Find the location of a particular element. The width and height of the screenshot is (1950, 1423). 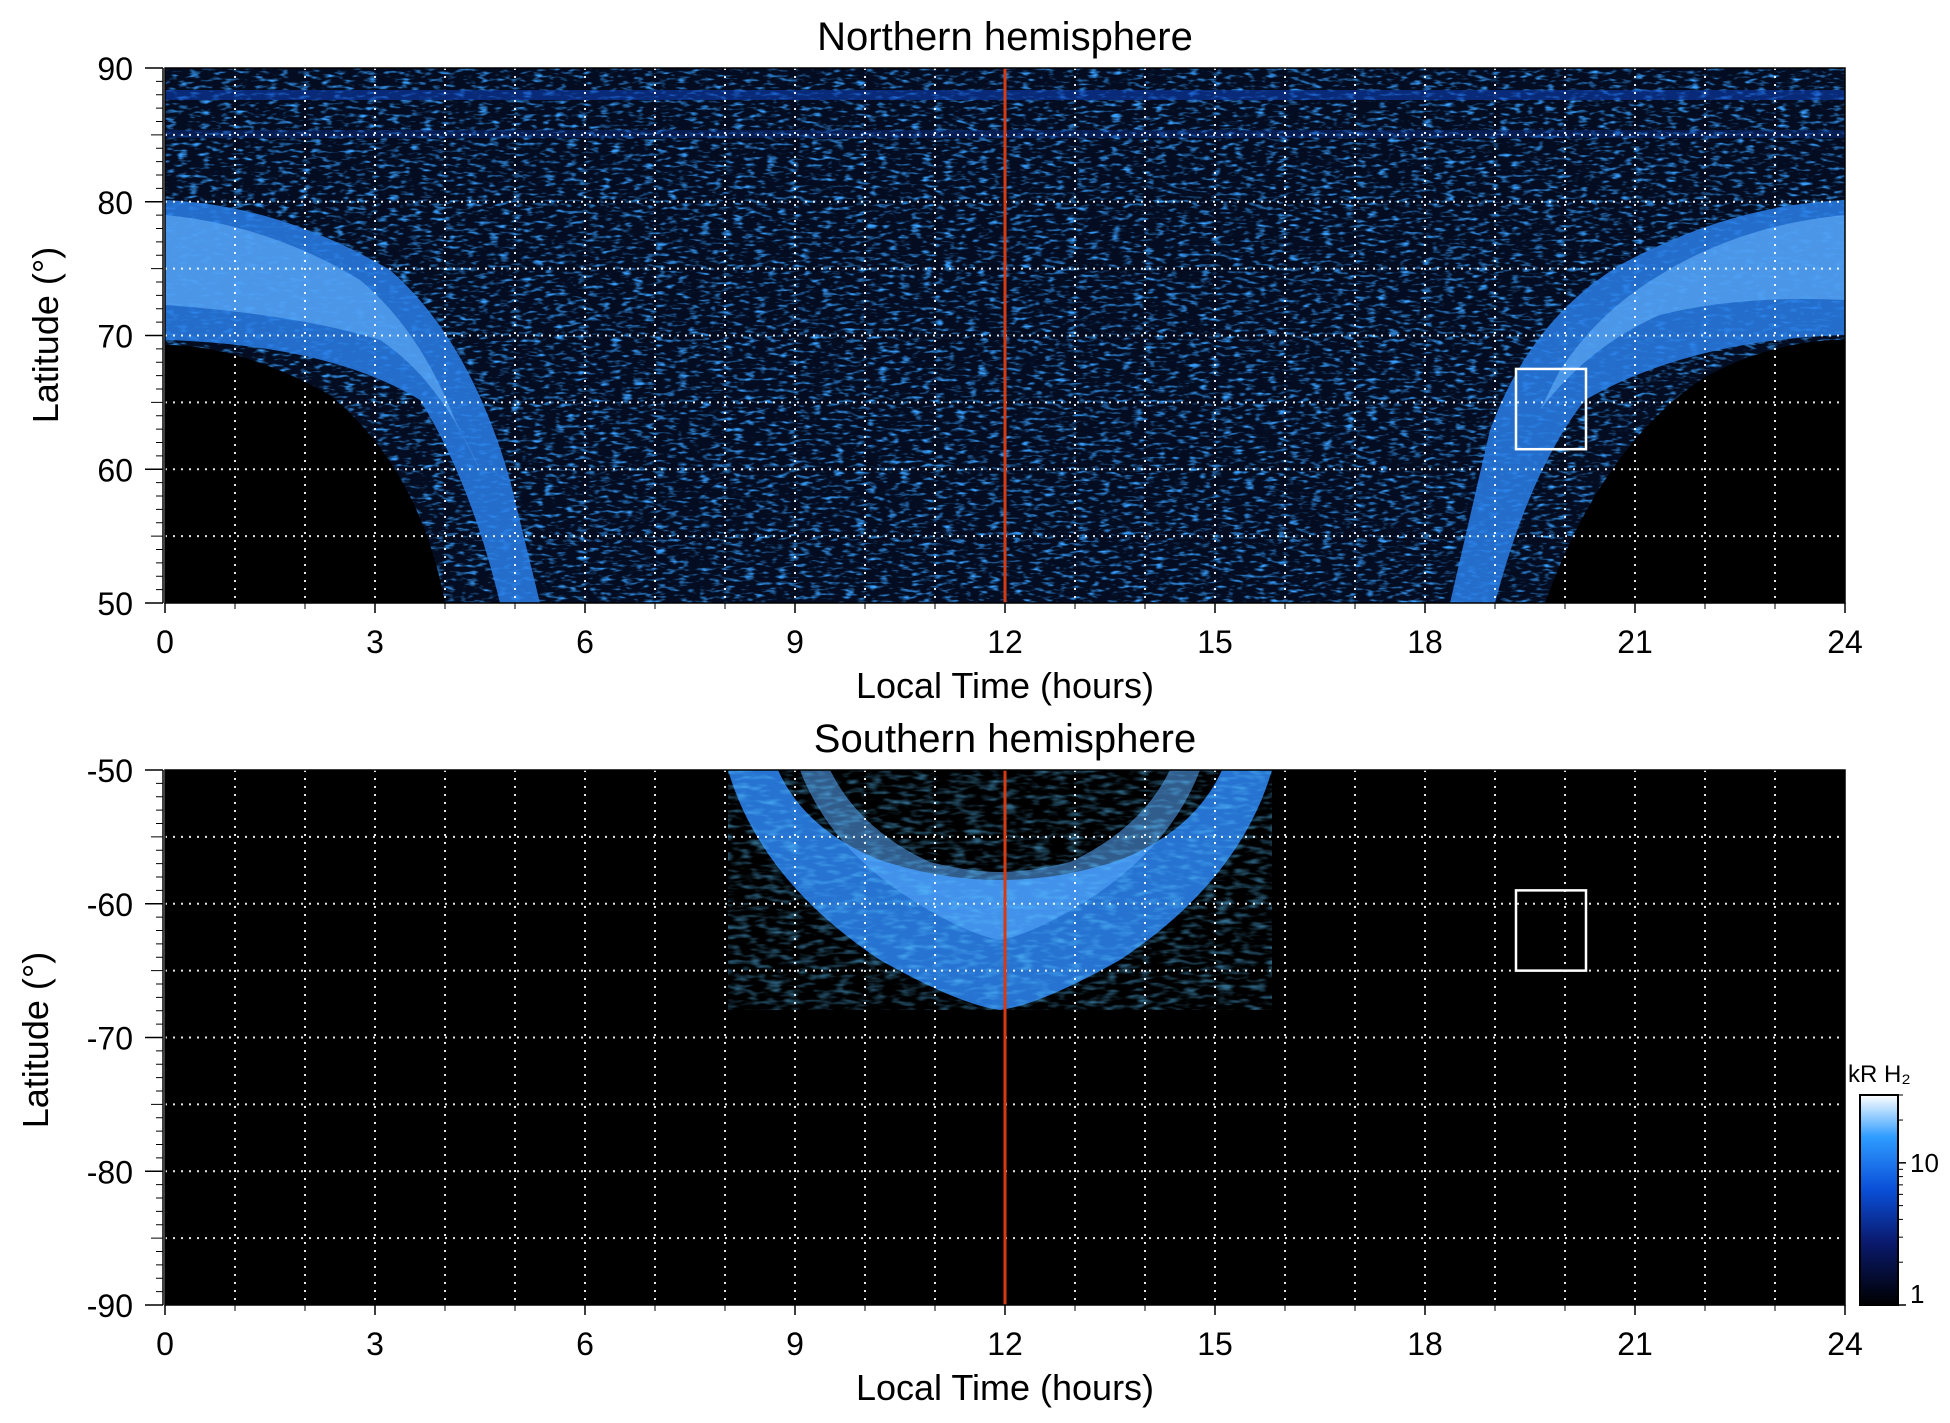

north-dark-right is located at coordinates (1695, 471).